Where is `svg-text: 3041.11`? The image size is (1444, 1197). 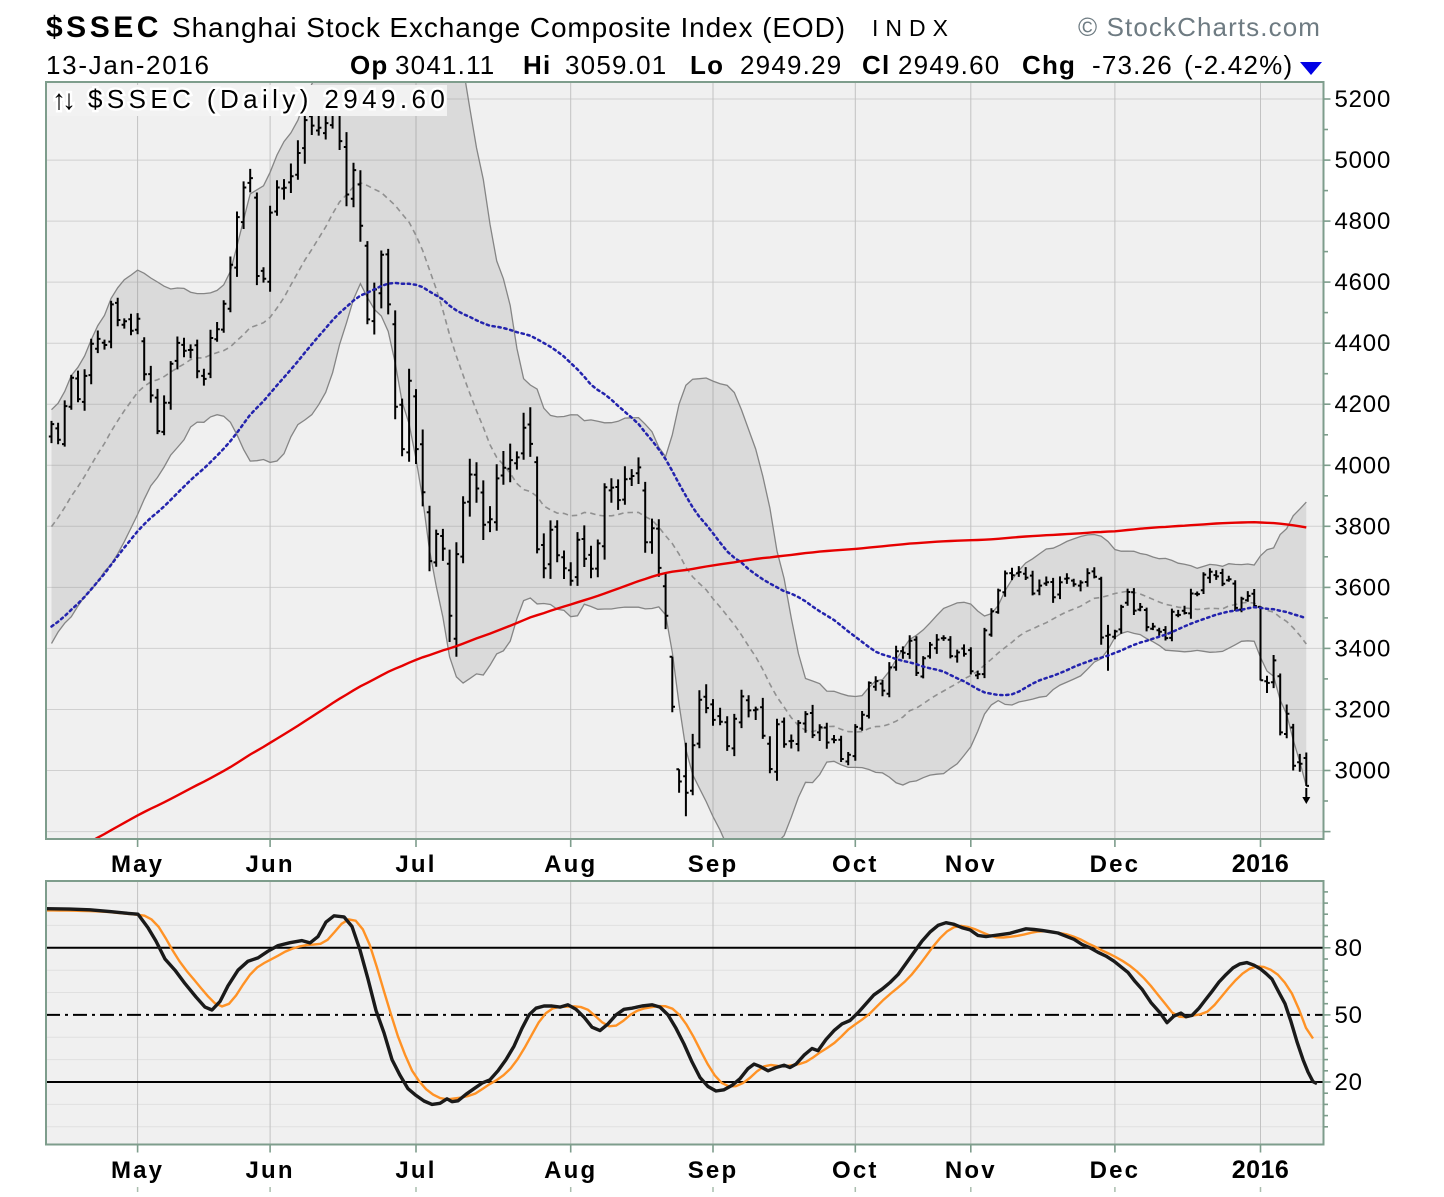
svg-text: 3041.11 is located at coordinates (445, 65).